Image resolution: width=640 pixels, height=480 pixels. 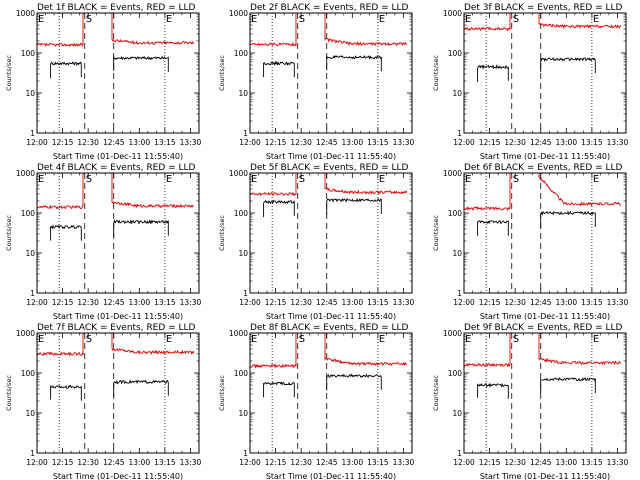 I want to click on chart-title: Det 2f BLACK = Events, RED = LLD, so click(x=329, y=8).